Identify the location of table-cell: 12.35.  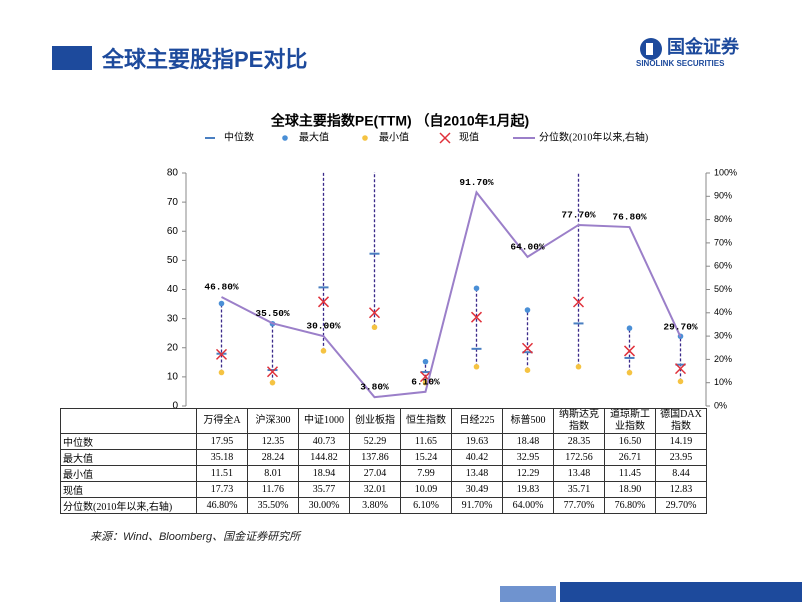
(273, 441).